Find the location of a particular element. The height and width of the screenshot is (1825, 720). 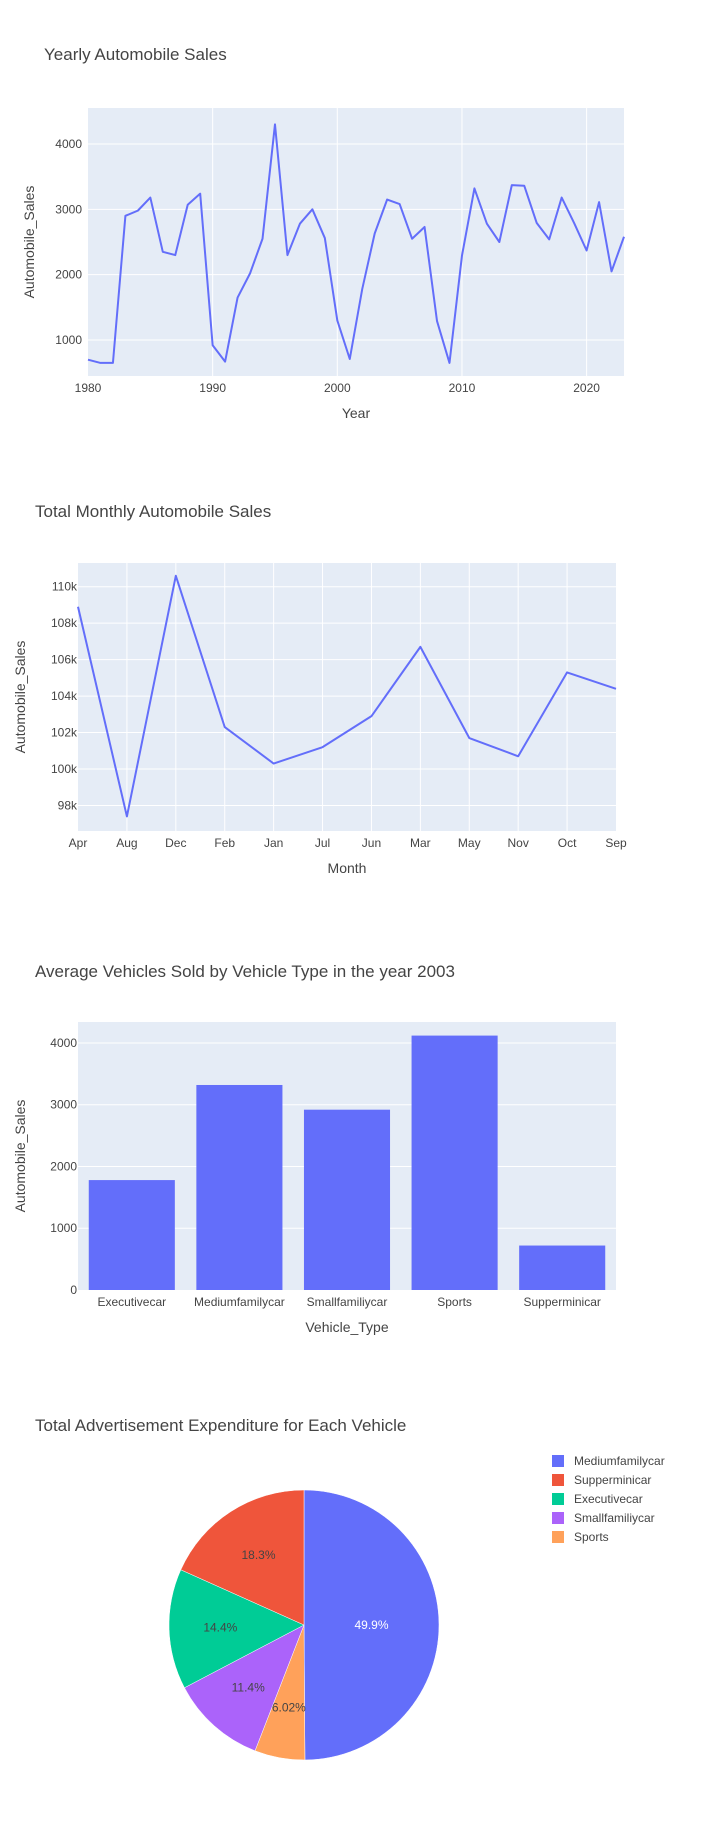

x-tick-label: Executivecar is located at coordinates (131, 1302).